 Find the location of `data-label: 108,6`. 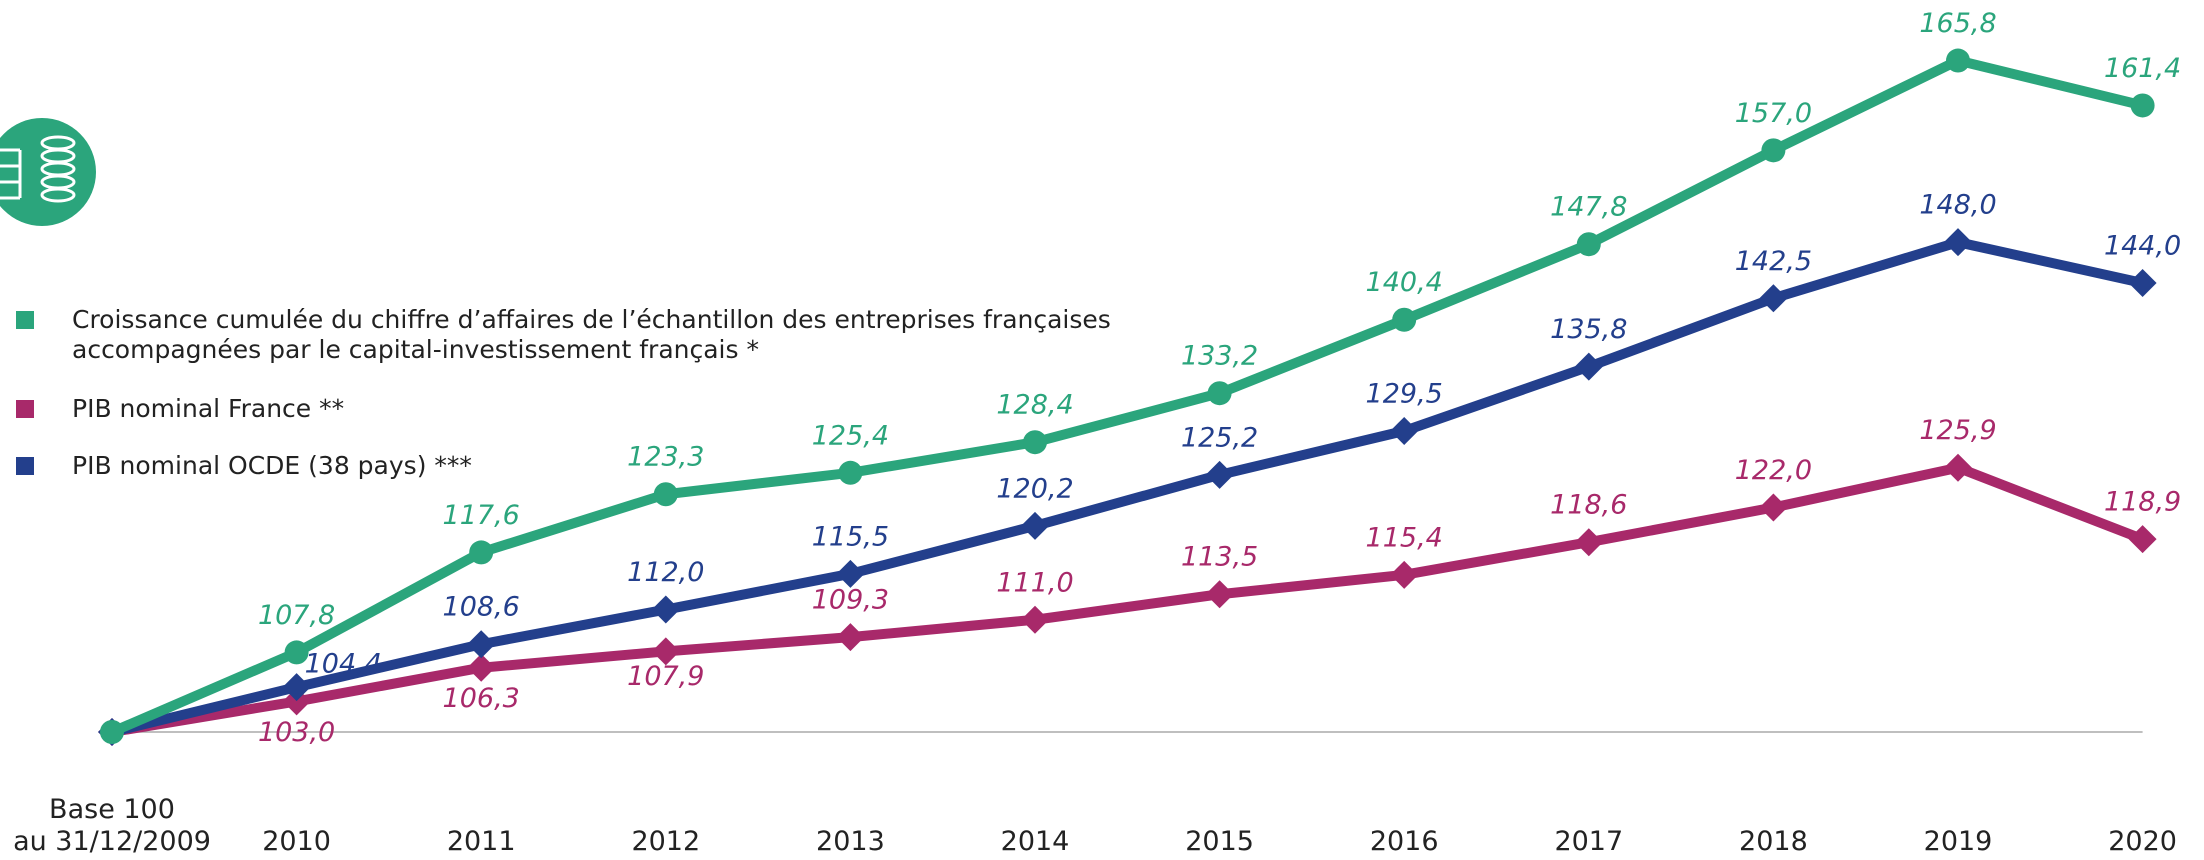

data-label: 108,6 is located at coordinates (481, 607).